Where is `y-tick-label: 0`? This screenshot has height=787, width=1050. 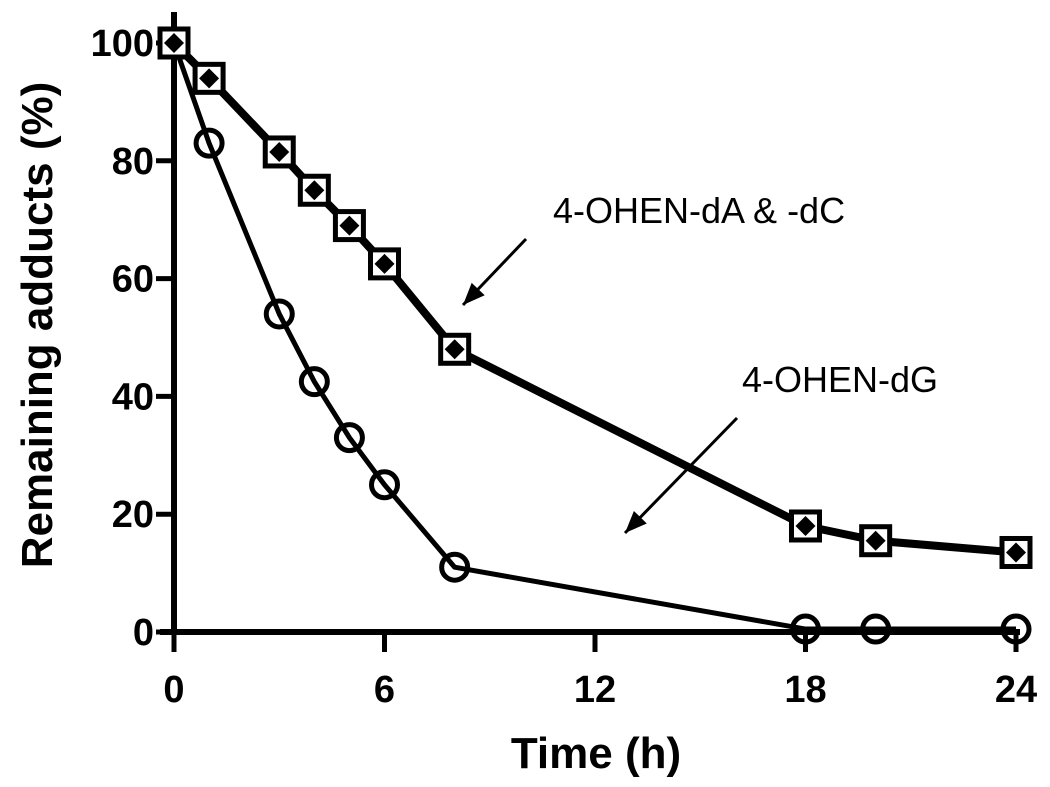 y-tick-label: 0 is located at coordinates (143, 633).